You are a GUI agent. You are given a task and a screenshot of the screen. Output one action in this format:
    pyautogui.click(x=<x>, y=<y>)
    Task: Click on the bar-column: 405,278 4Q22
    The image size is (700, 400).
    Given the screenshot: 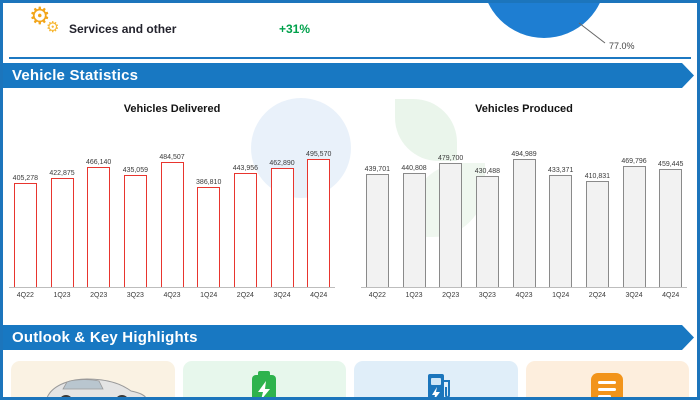 What is the action you would take?
    pyautogui.click(x=25, y=238)
    